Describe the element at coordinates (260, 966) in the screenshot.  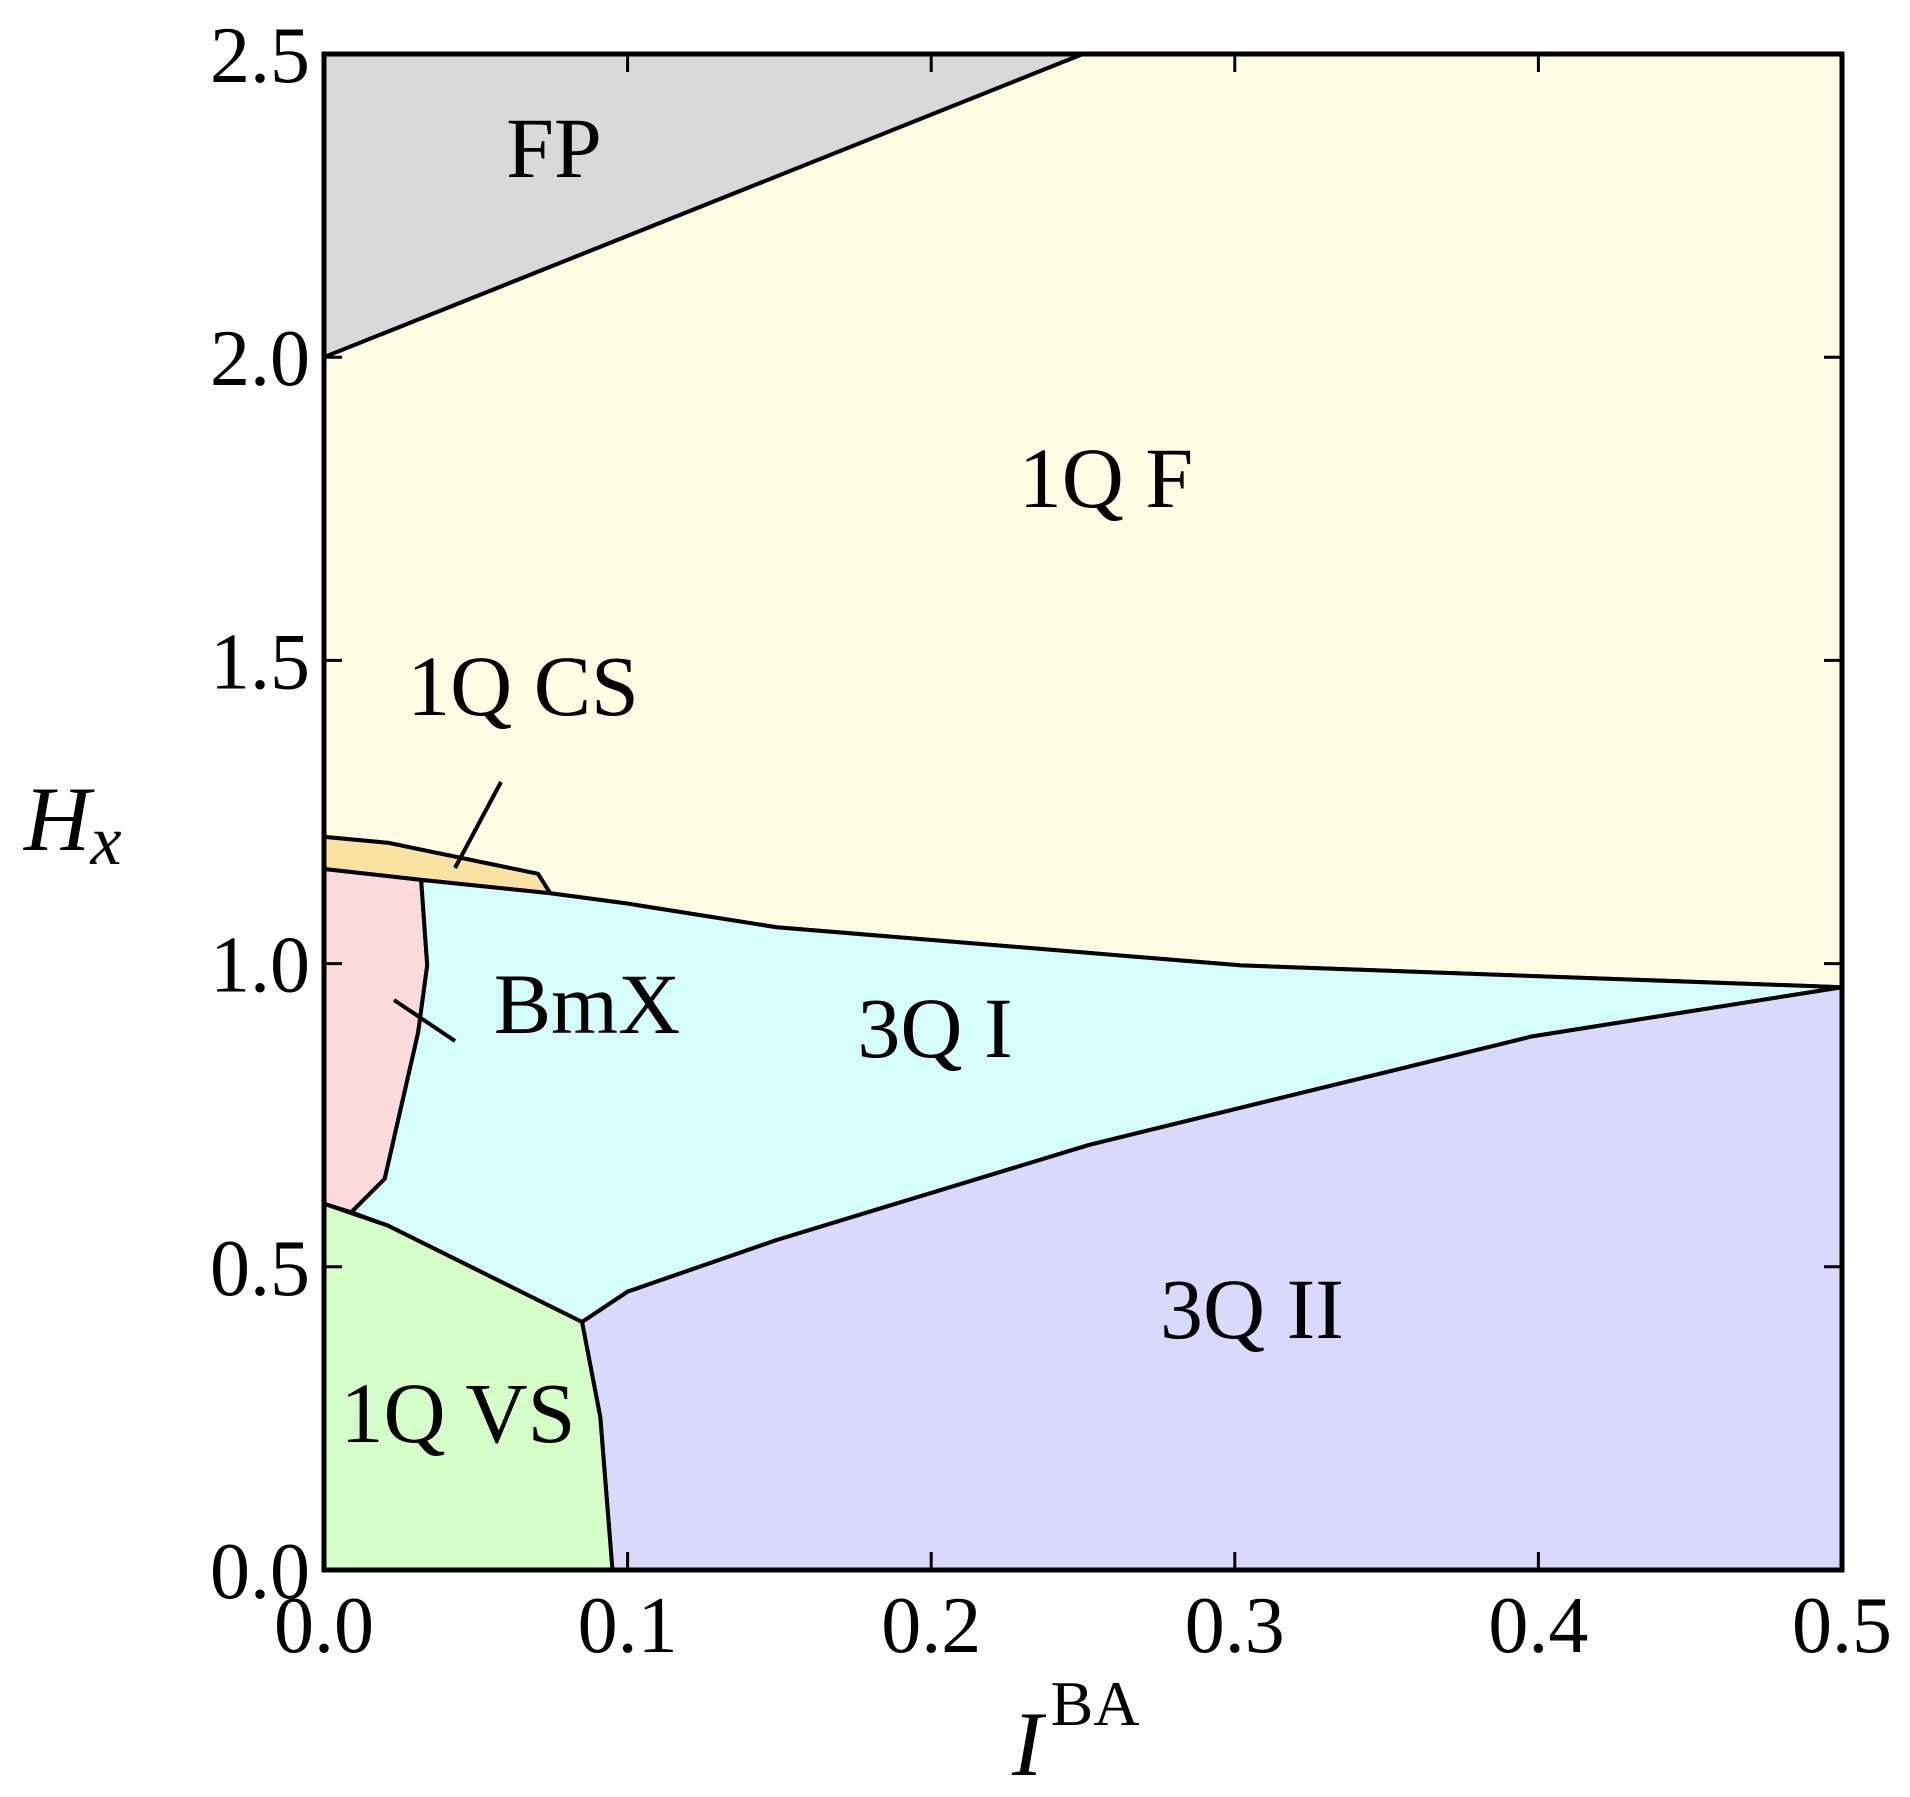
I see `y-tick-label: 1.0` at that location.